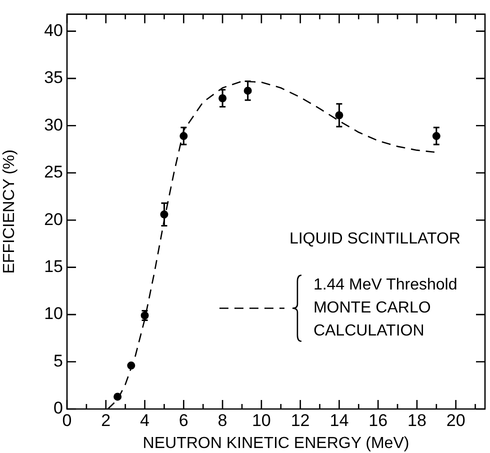 This screenshot has width=490, height=453. Describe the element at coordinates (183, 420) in the screenshot. I see `x-tick-label: 6` at that location.